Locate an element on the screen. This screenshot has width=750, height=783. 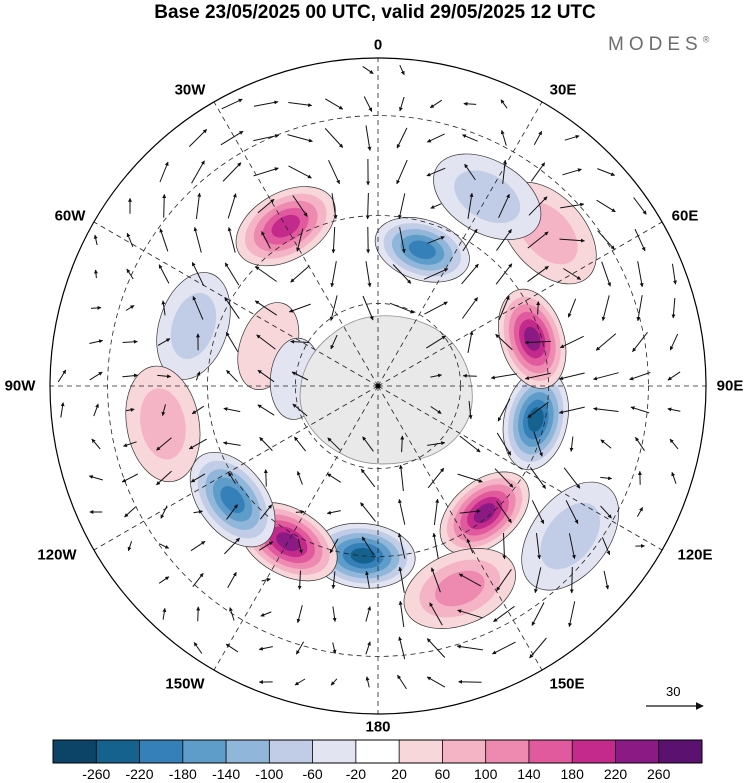
lon-label-60e: 60E is located at coordinates (685, 216).